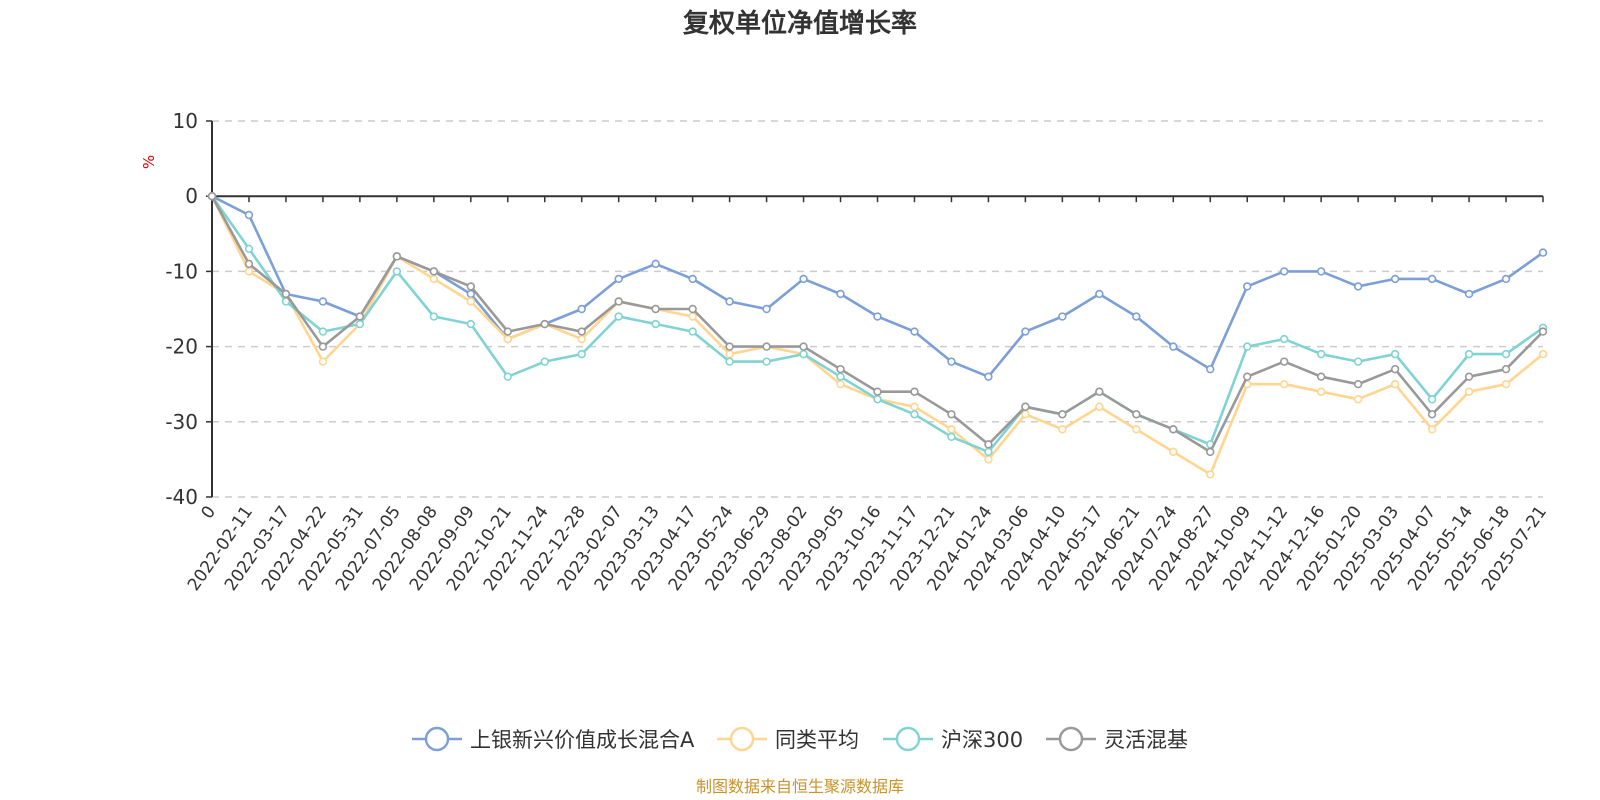 The height and width of the screenshot is (800, 1600). I want to click on y-axis-unit-label: %, so click(149, 162).